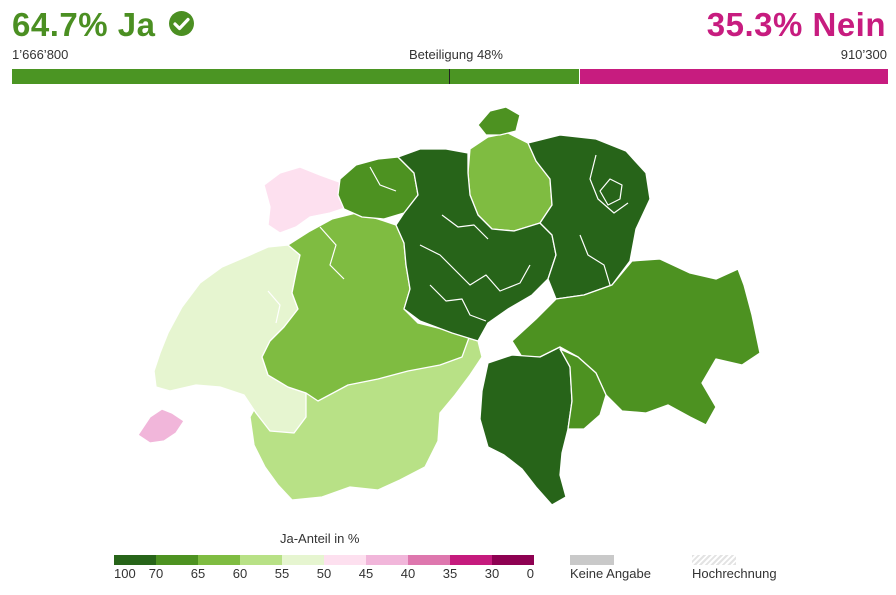 The height and width of the screenshot is (595, 896). What do you see at coordinates (734, 573) in the screenshot?
I see `projection-label: Hochrechnung` at bounding box center [734, 573].